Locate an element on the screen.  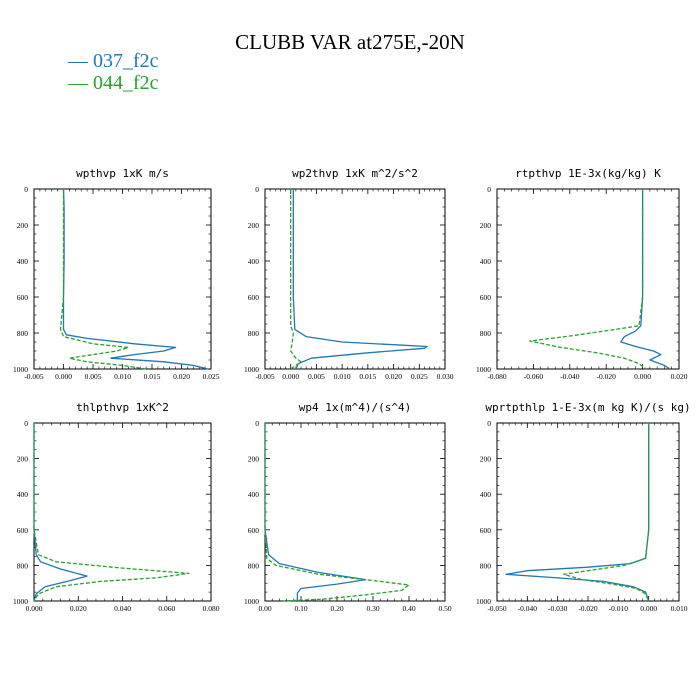
x-tick-label: -0.010 is located at coordinates (619, 608).